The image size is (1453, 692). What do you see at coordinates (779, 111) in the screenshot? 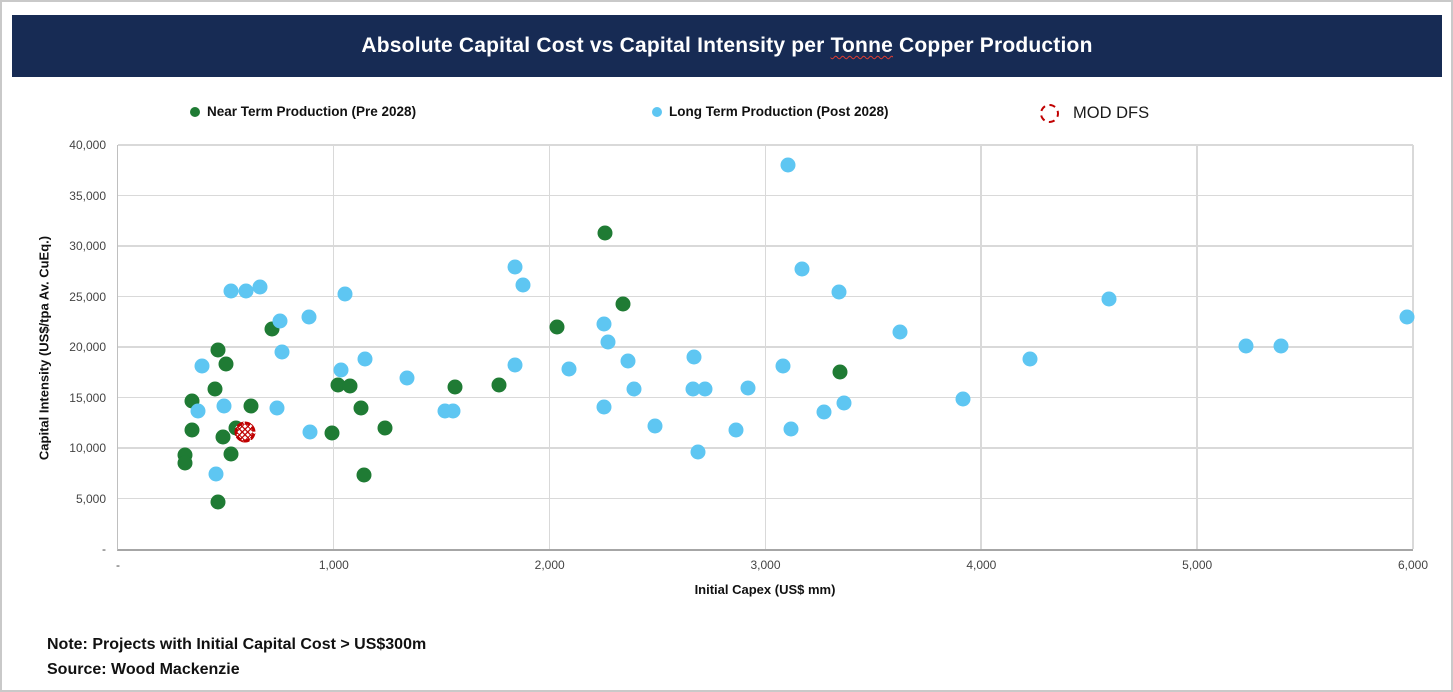
I see `long-term-legend-label: Long Term Production (Post 2028)` at bounding box center [779, 111].